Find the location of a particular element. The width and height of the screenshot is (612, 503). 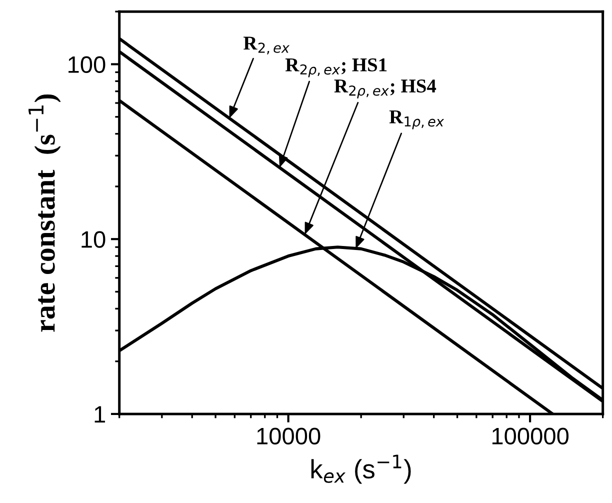

y-tick-label: 1 is located at coordinates (99, 414).